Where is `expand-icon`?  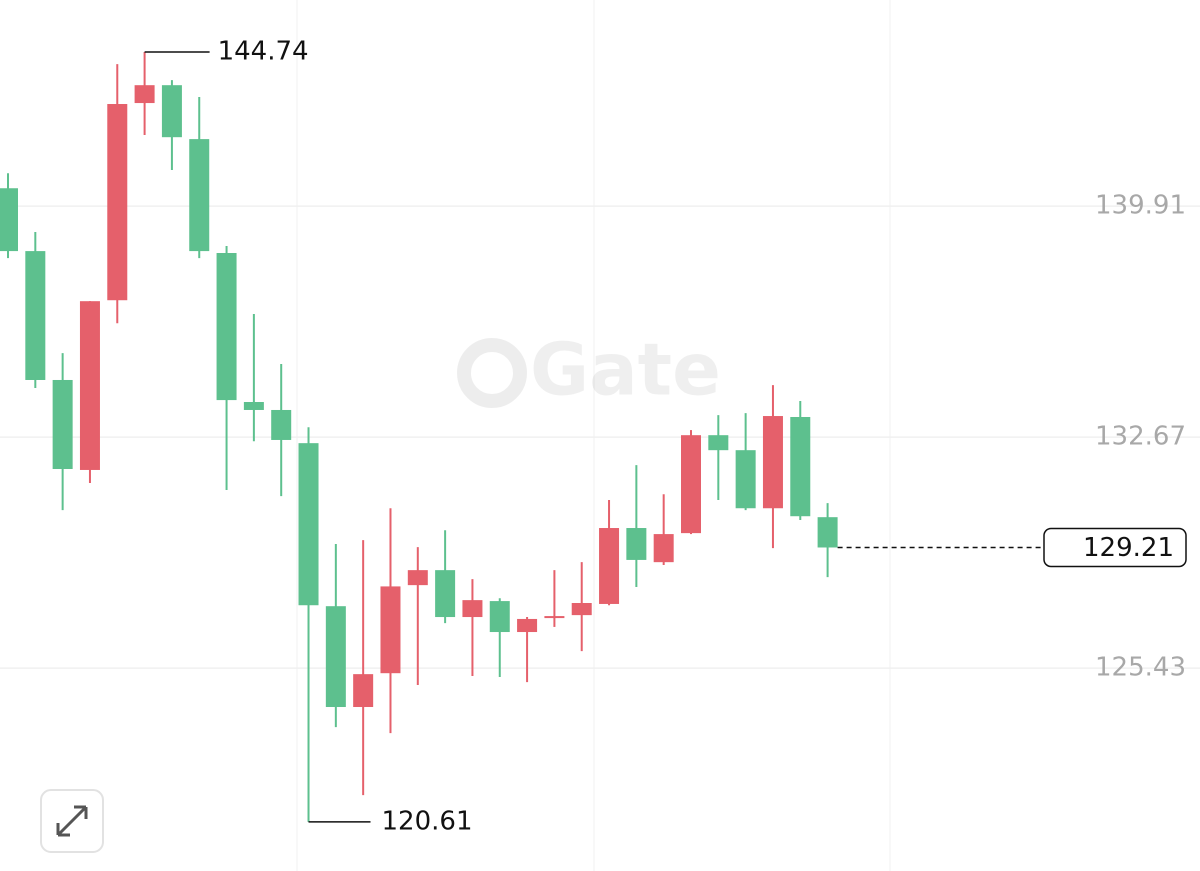
expand-icon is located at coordinates (72, 821).